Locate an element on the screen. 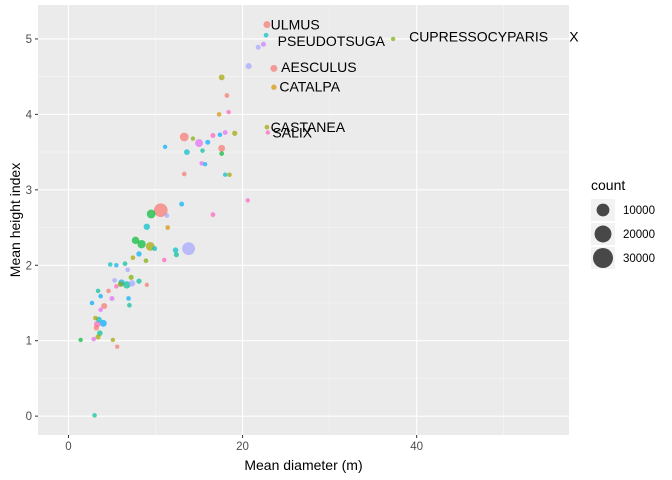 This screenshot has height=480, width=672. x-axis-ticks: 0 20 40 is located at coordinates (244, 444).